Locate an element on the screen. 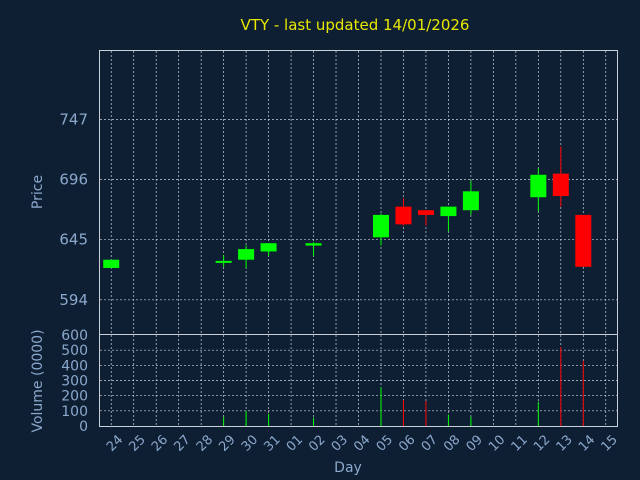  volume-tick-label: 500 is located at coordinates (74, 351).